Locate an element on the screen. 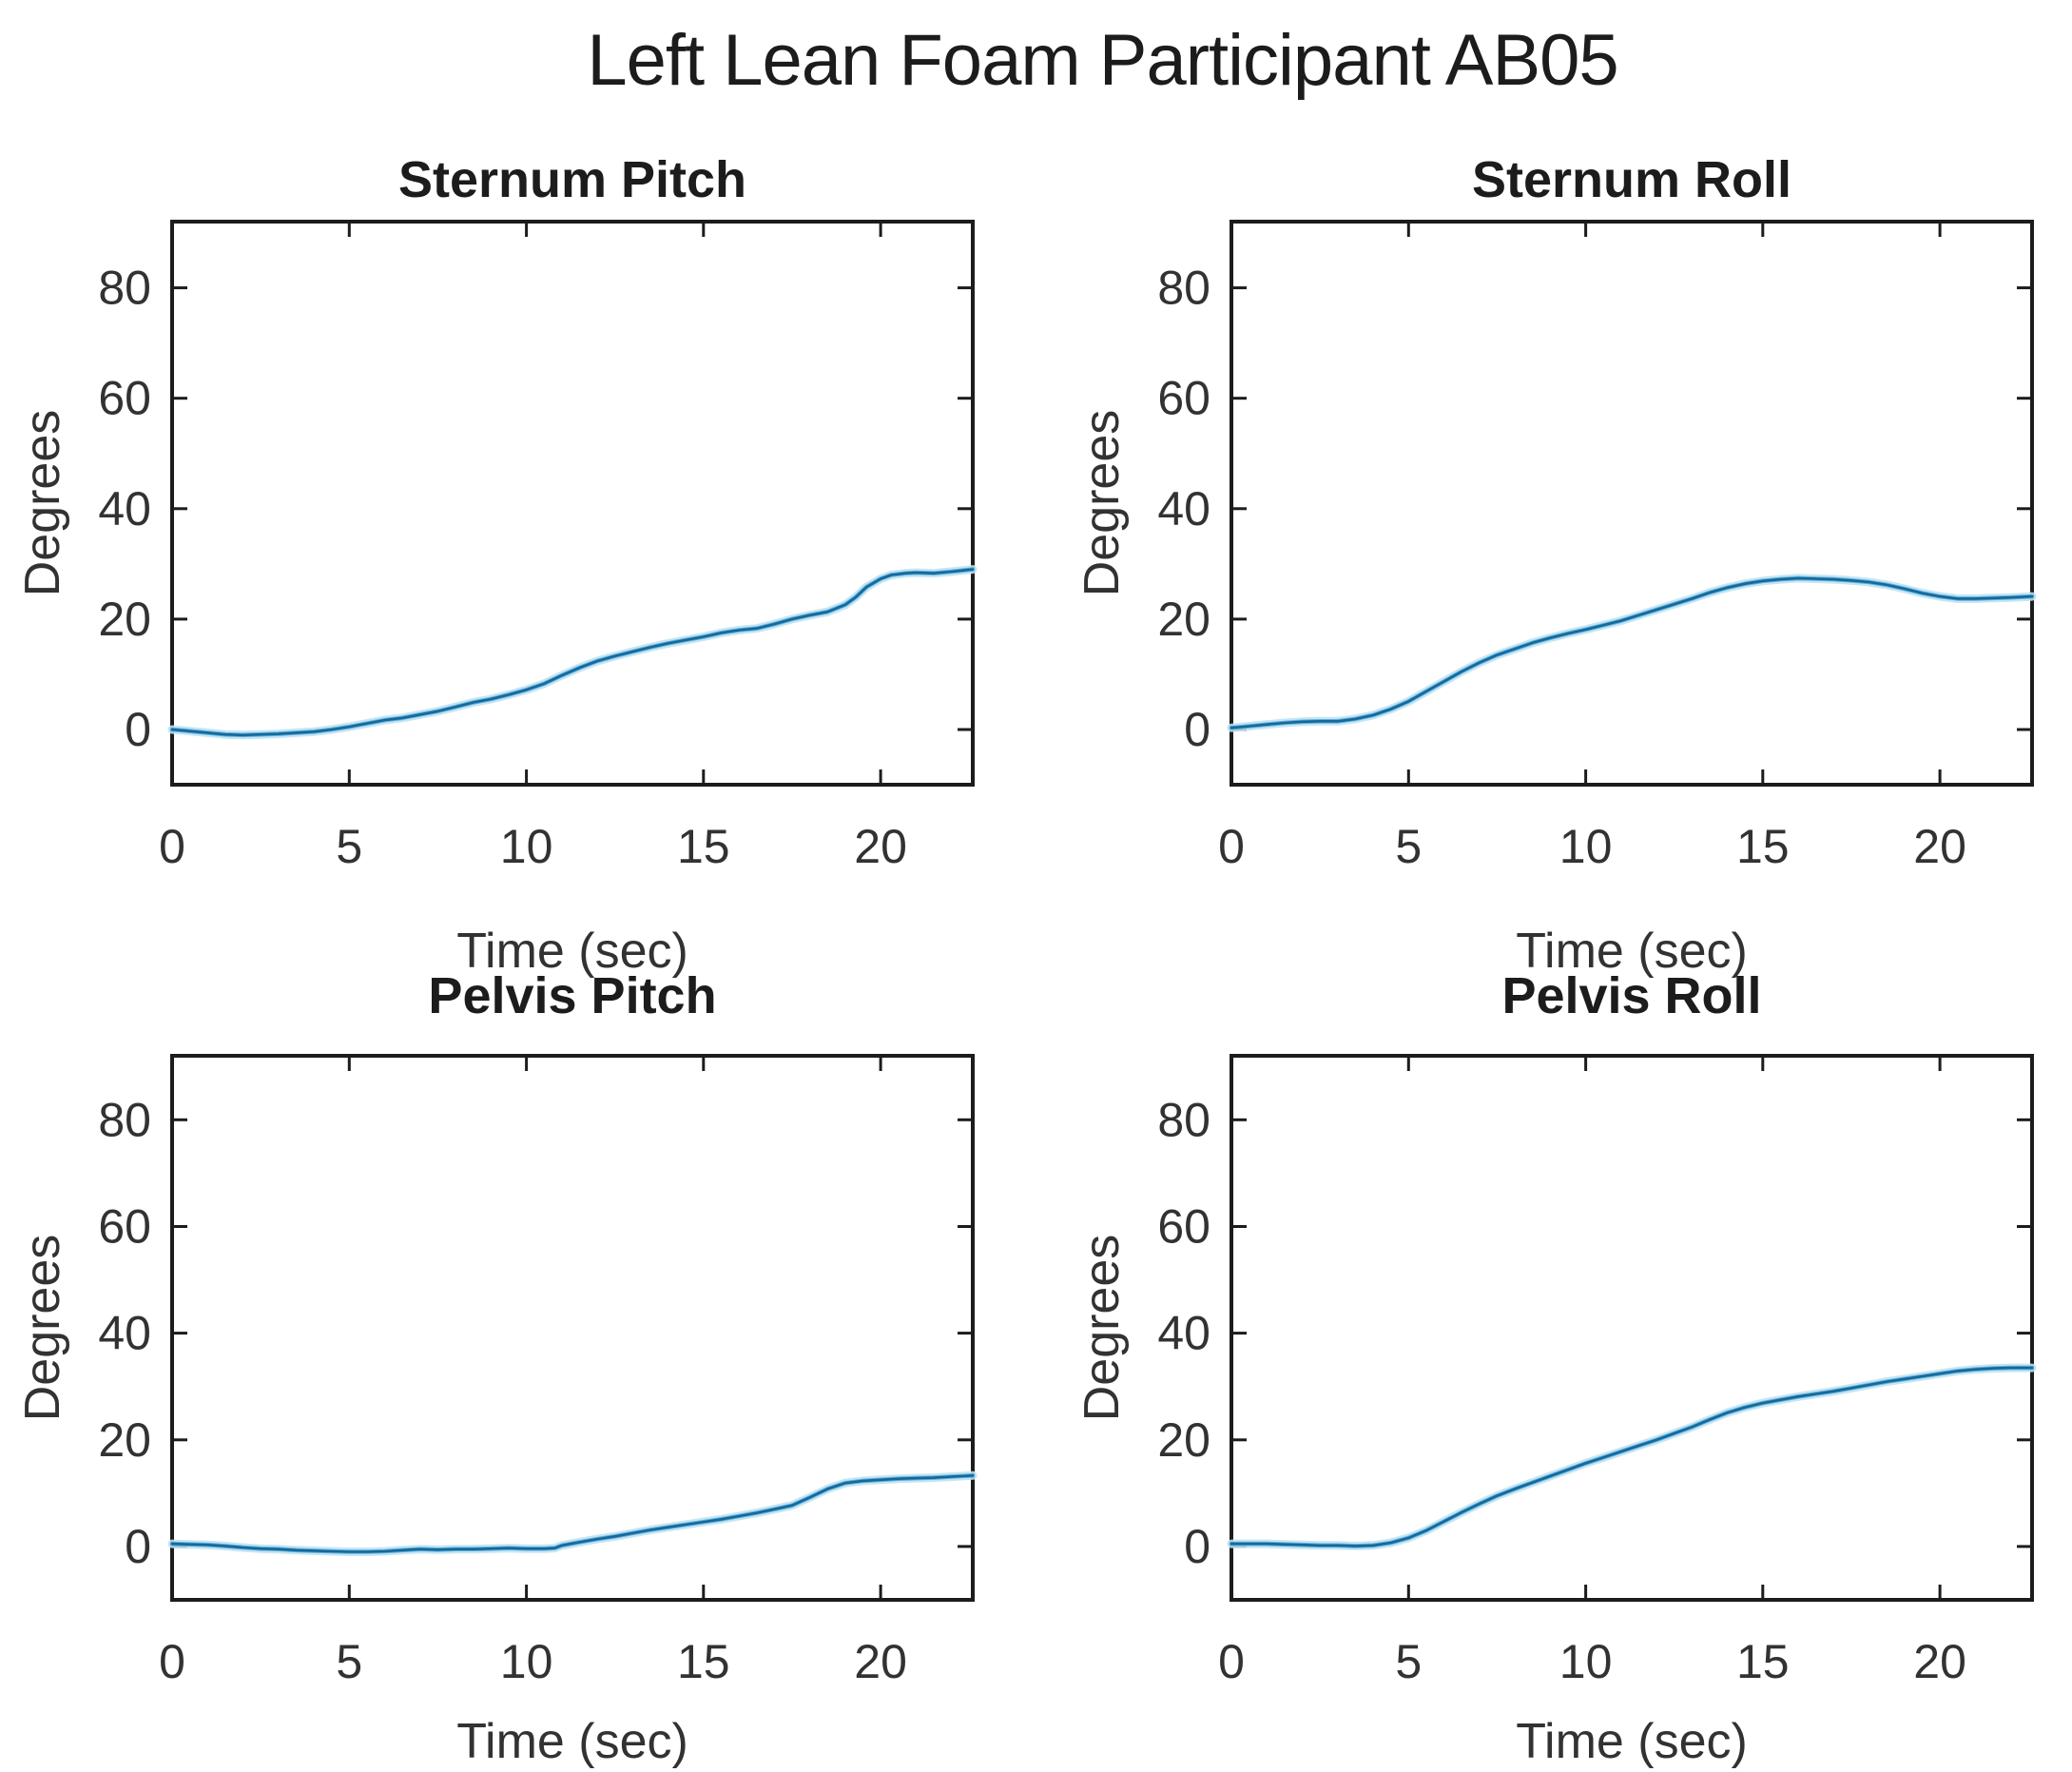 This screenshot has height=1772, width=2072. figure-title: Left Lean Foam Participant AB05 is located at coordinates (1102, 61).